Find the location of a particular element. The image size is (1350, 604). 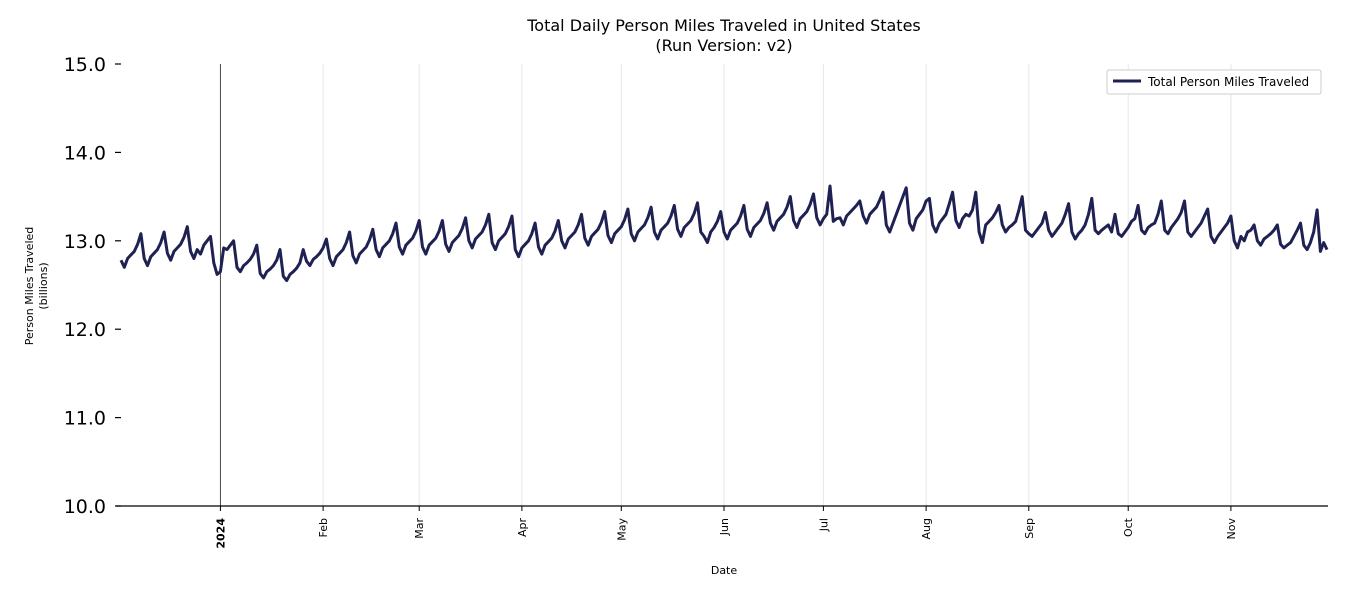

x-tick-label: Mar is located at coordinates (419, 528).